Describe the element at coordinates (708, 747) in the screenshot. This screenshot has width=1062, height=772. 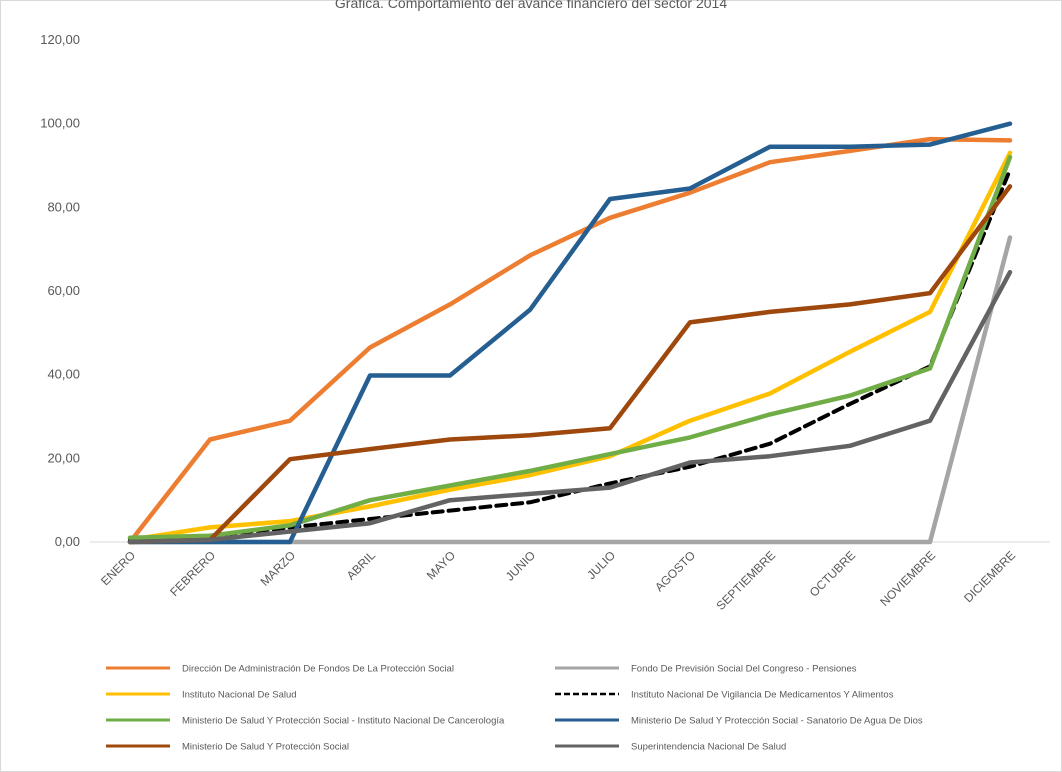
I see `legend-label: Superintendencia Nacional De Salud` at that location.